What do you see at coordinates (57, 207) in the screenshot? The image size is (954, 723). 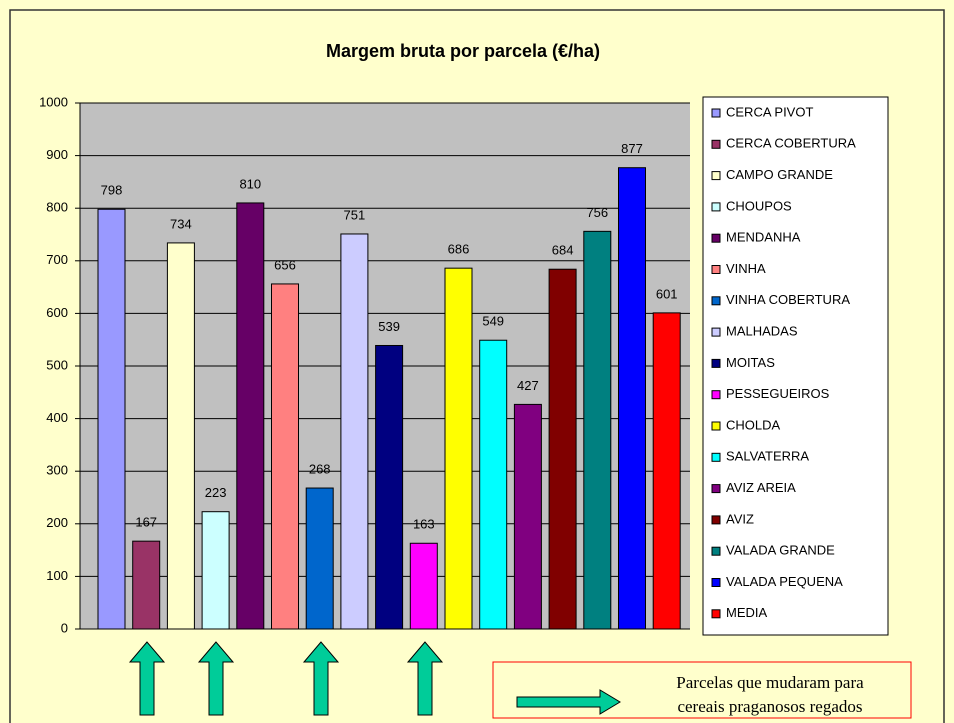 I see `y-tick-label: 800` at bounding box center [57, 207].